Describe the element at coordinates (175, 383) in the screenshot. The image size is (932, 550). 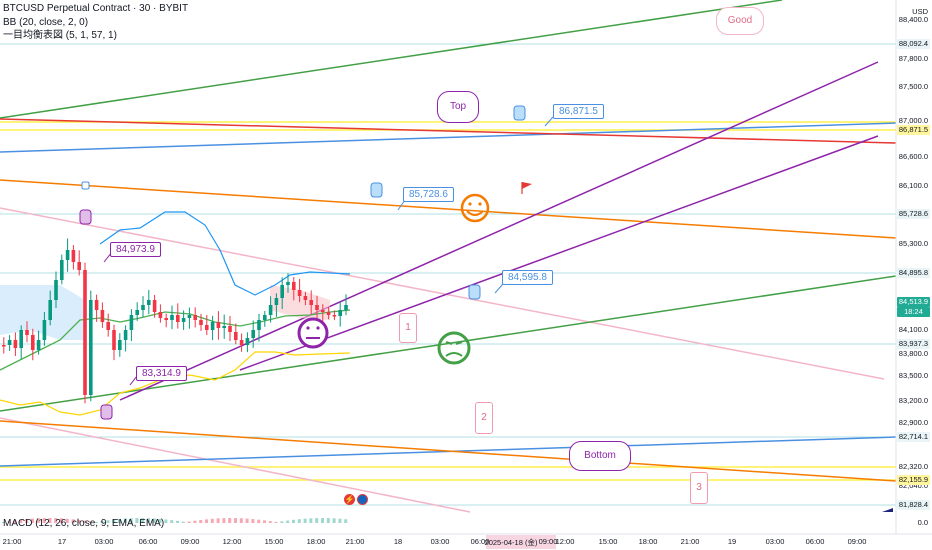
I see `bb-lower` at that location.